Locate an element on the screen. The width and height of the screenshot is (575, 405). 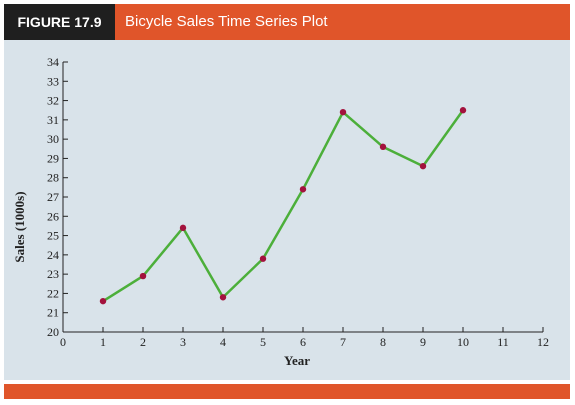
x-tick-label: 5 is located at coordinates (263, 342).